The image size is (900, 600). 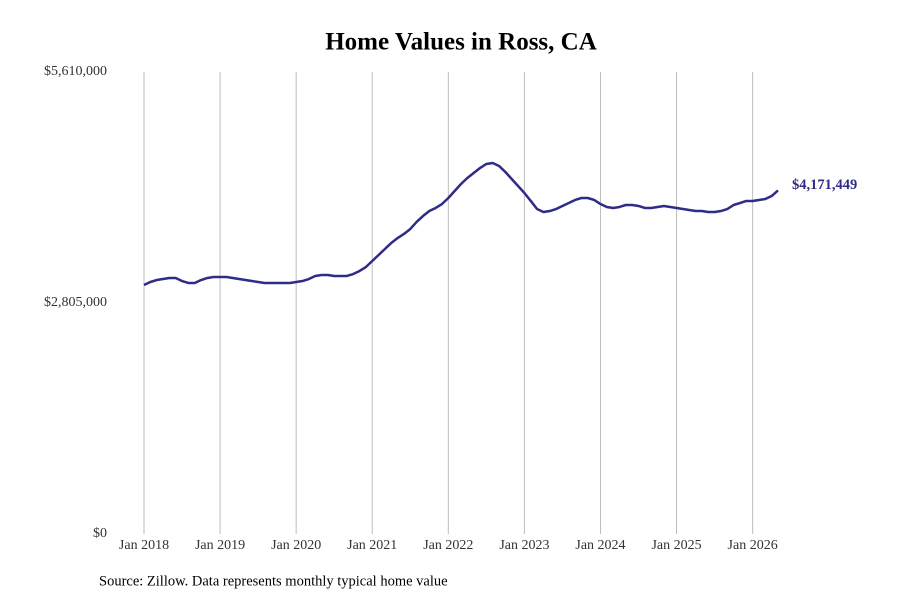 What do you see at coordinates (753, 545) in the screenshot?
I see `x-tick-label: Jan 2026` at bounding box center [753, 545].